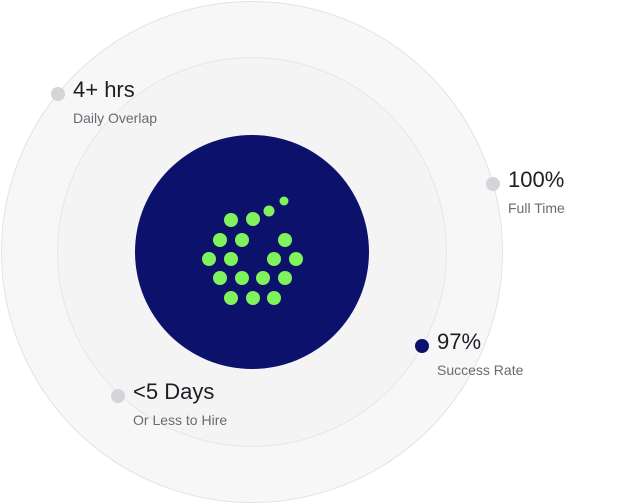 Image resolution: width=627 pixels, height=504 pixels. Describe the element at coordinates (536, 208) in the screenshot. I see `stat-label: Full Time` at that location.